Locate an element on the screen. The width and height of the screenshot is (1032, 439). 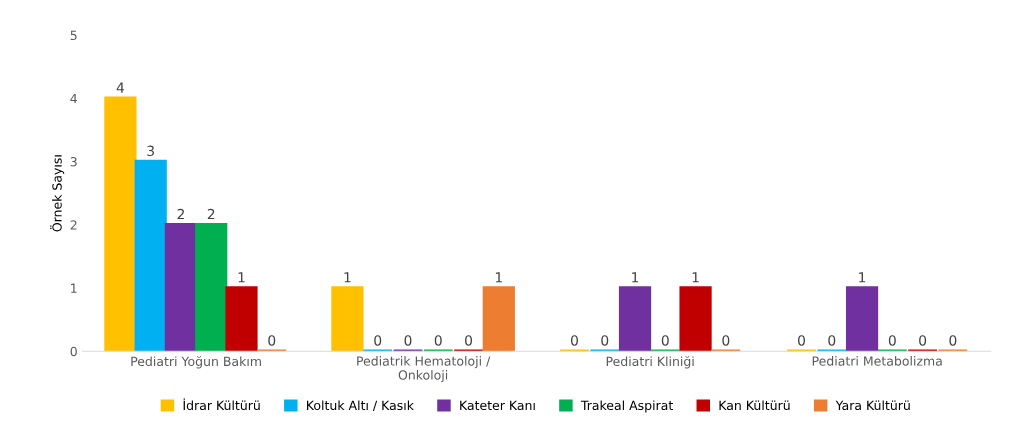
y-tick-label: 3 is located at coordinates (73, 162).